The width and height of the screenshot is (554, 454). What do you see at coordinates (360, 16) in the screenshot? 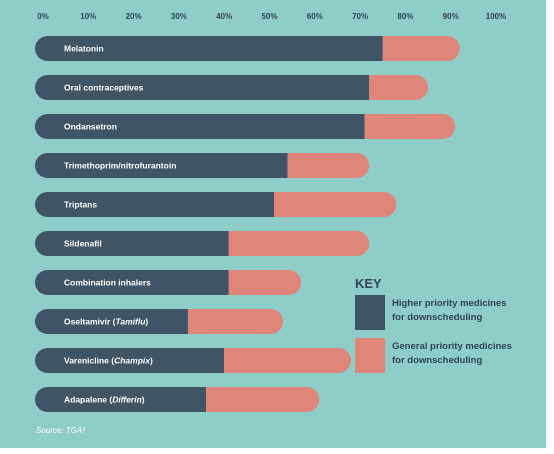
I see `x-tick-label: 70%` at bounding box center [360, 16].